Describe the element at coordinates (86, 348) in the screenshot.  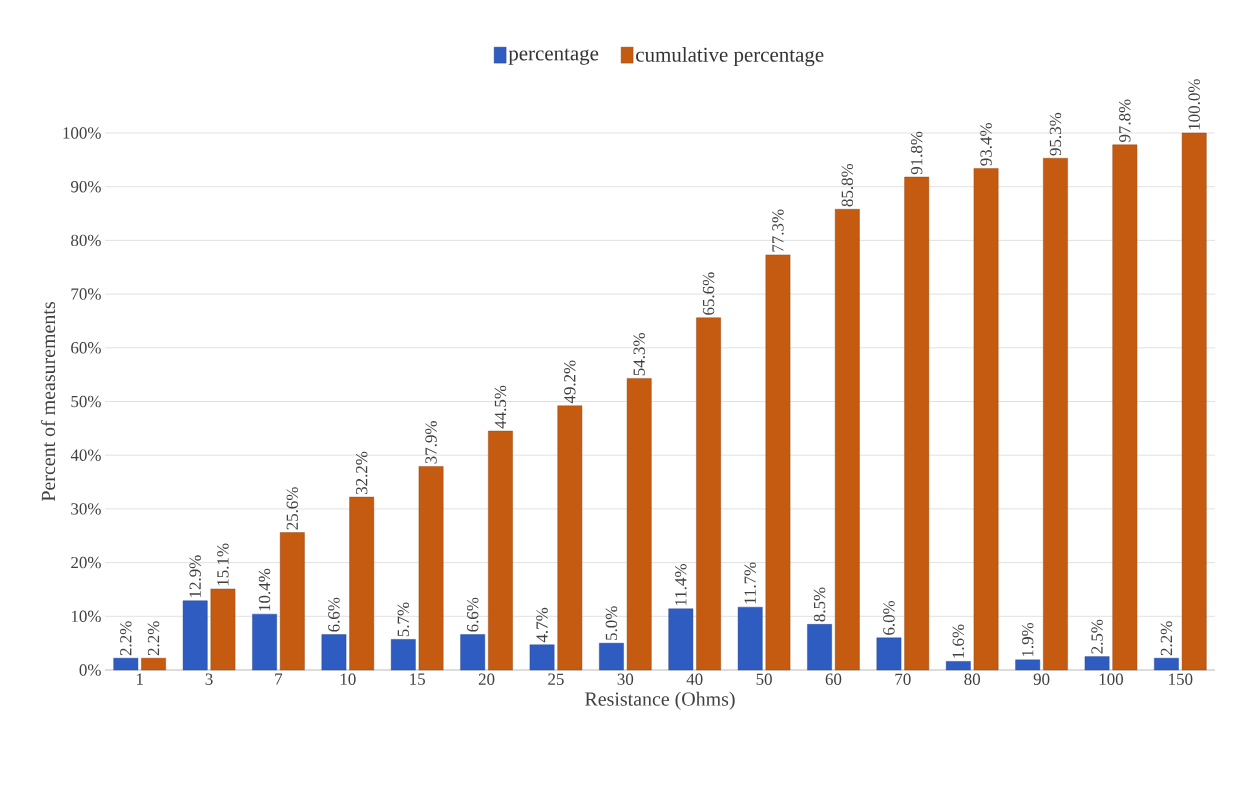
I see `y-tick-label: 60%` at that location.